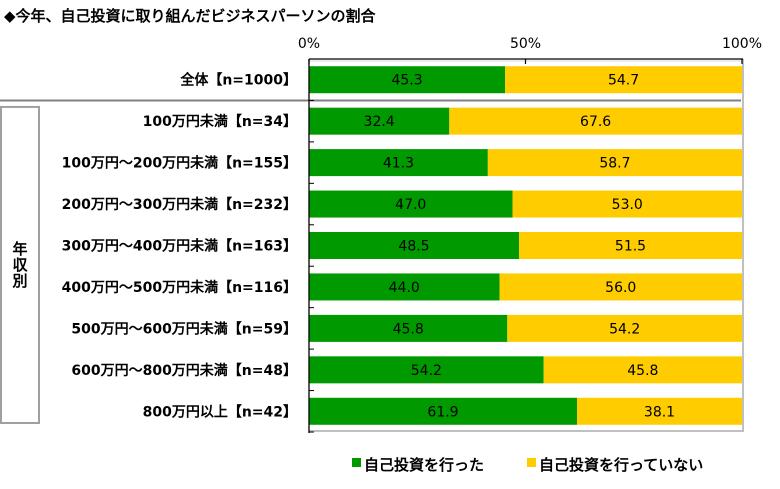  What do you see at coordinates (424, 465) in the screenshot?
I see `legend-label-done: 自己投資を行った` at bounding box center [424, 465].